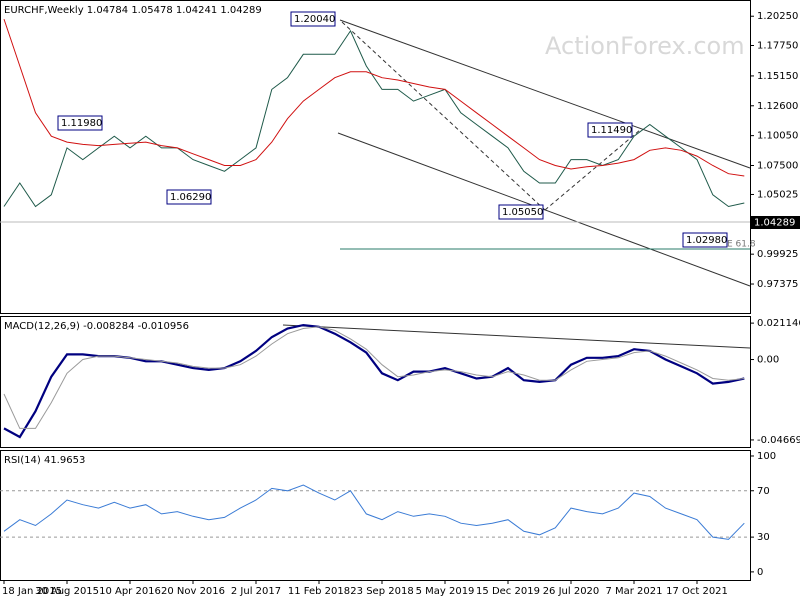 This screenshot has height=600, width=800. I want to click on y-tick-label: 0.97375, so click(777, 284).